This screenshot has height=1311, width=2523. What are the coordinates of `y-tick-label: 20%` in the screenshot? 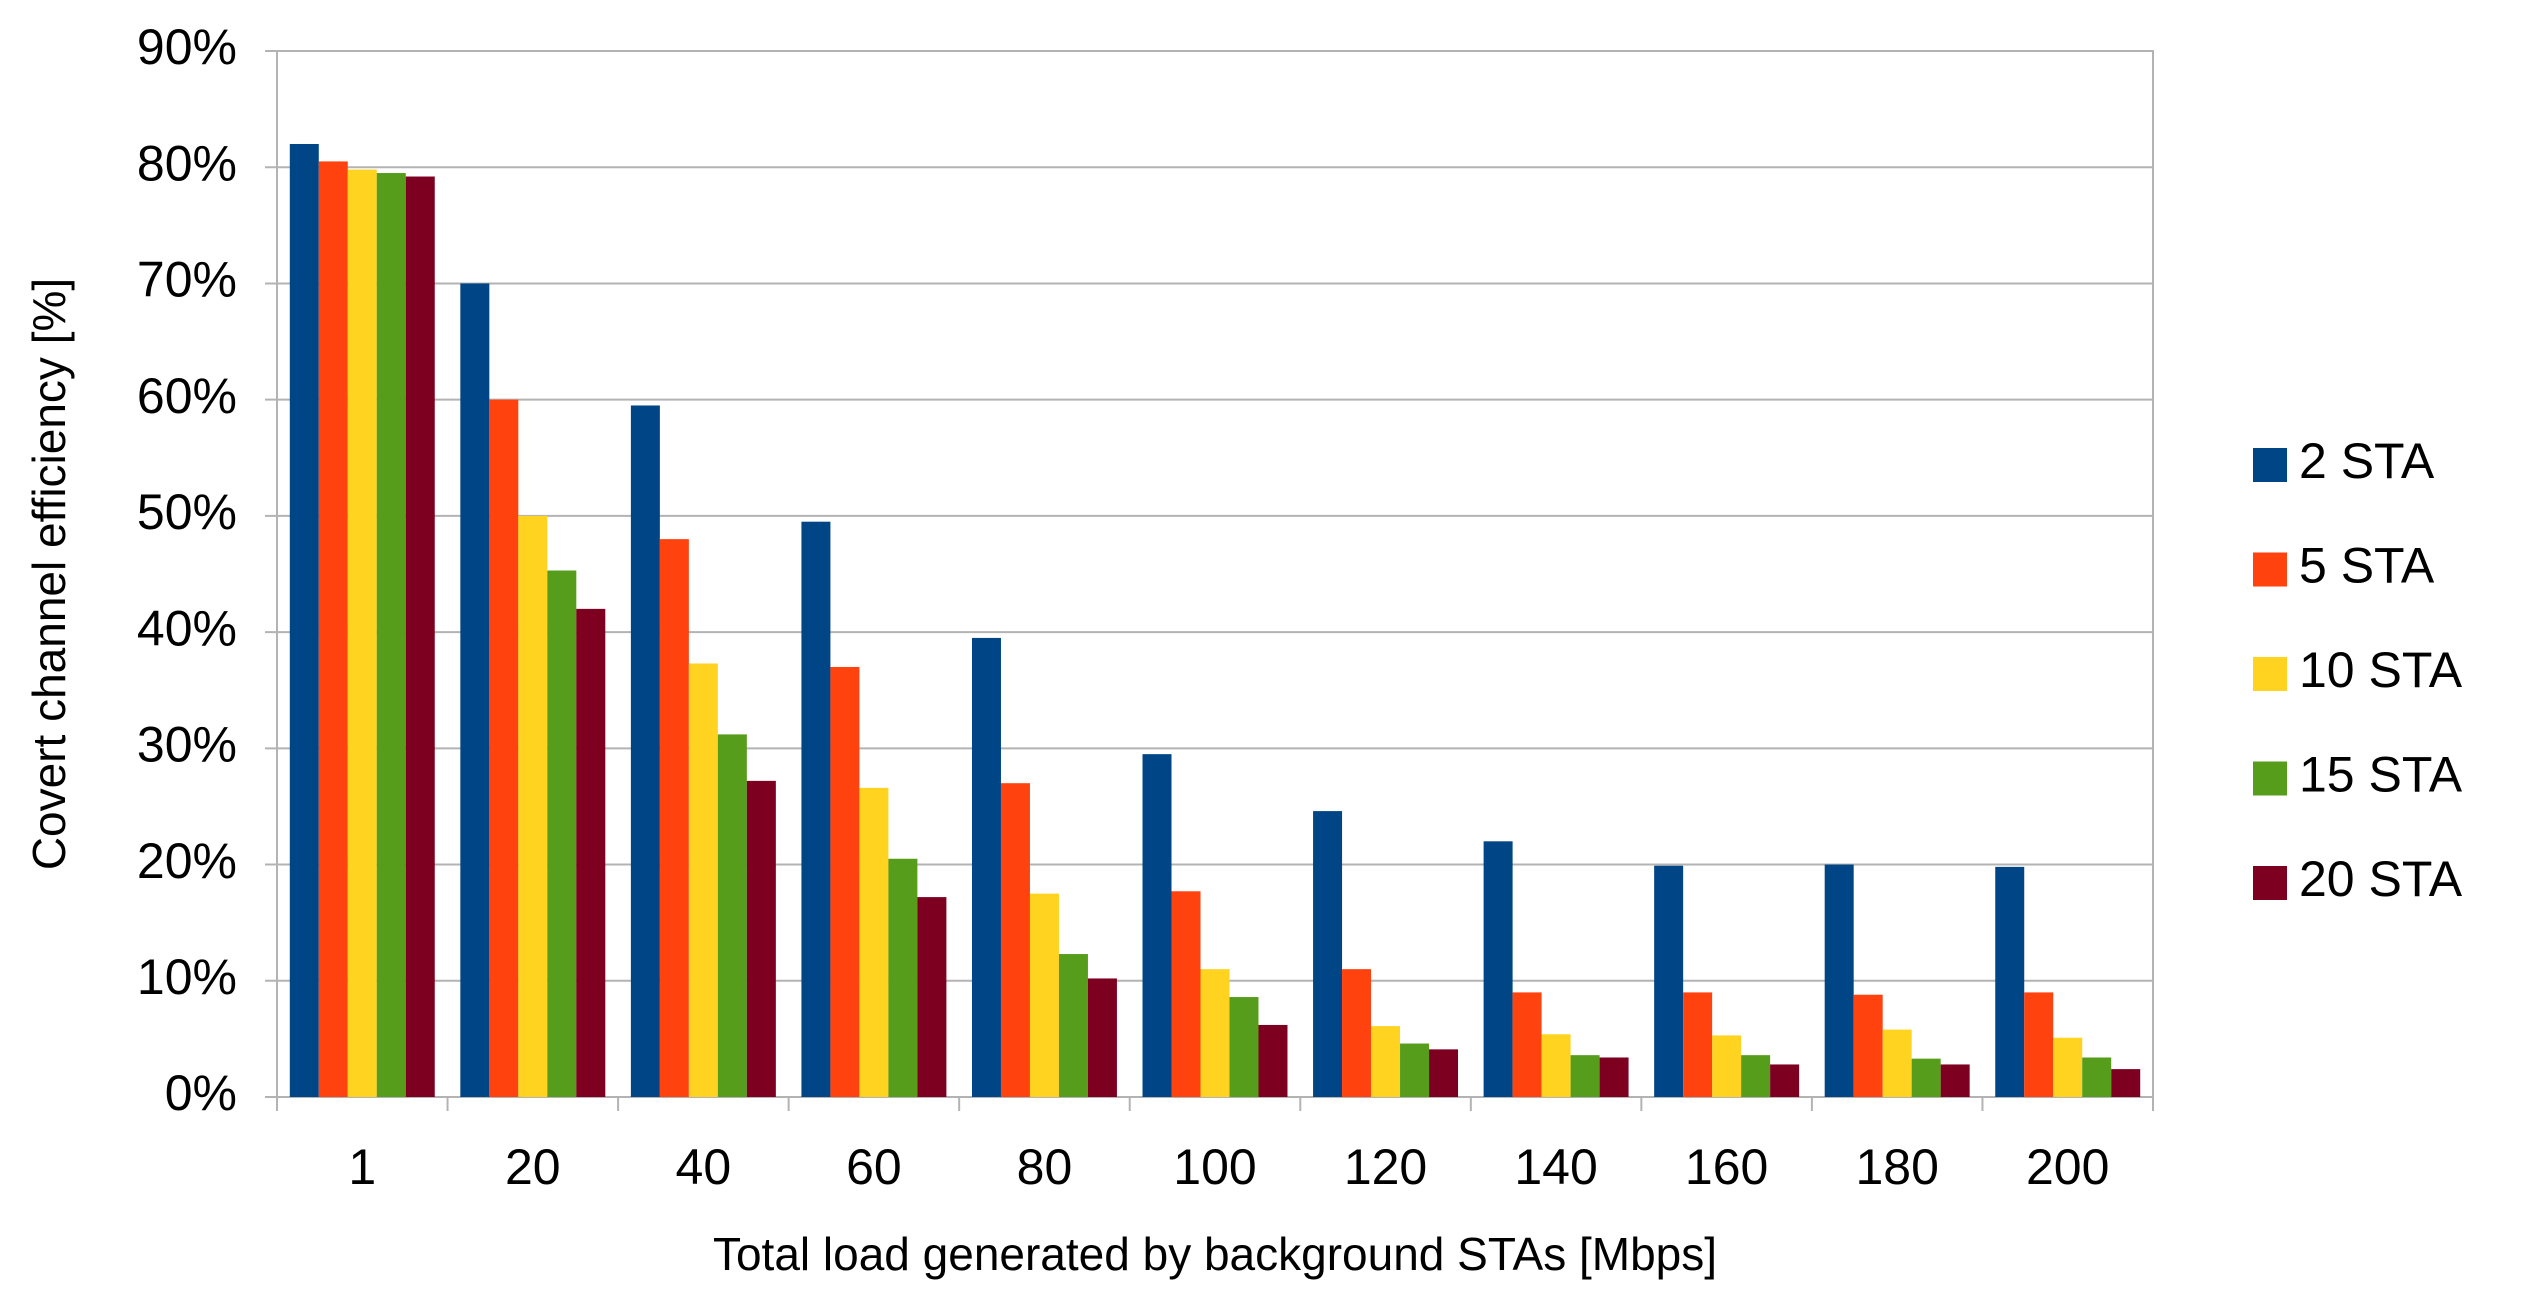 It's located at (187, 861).